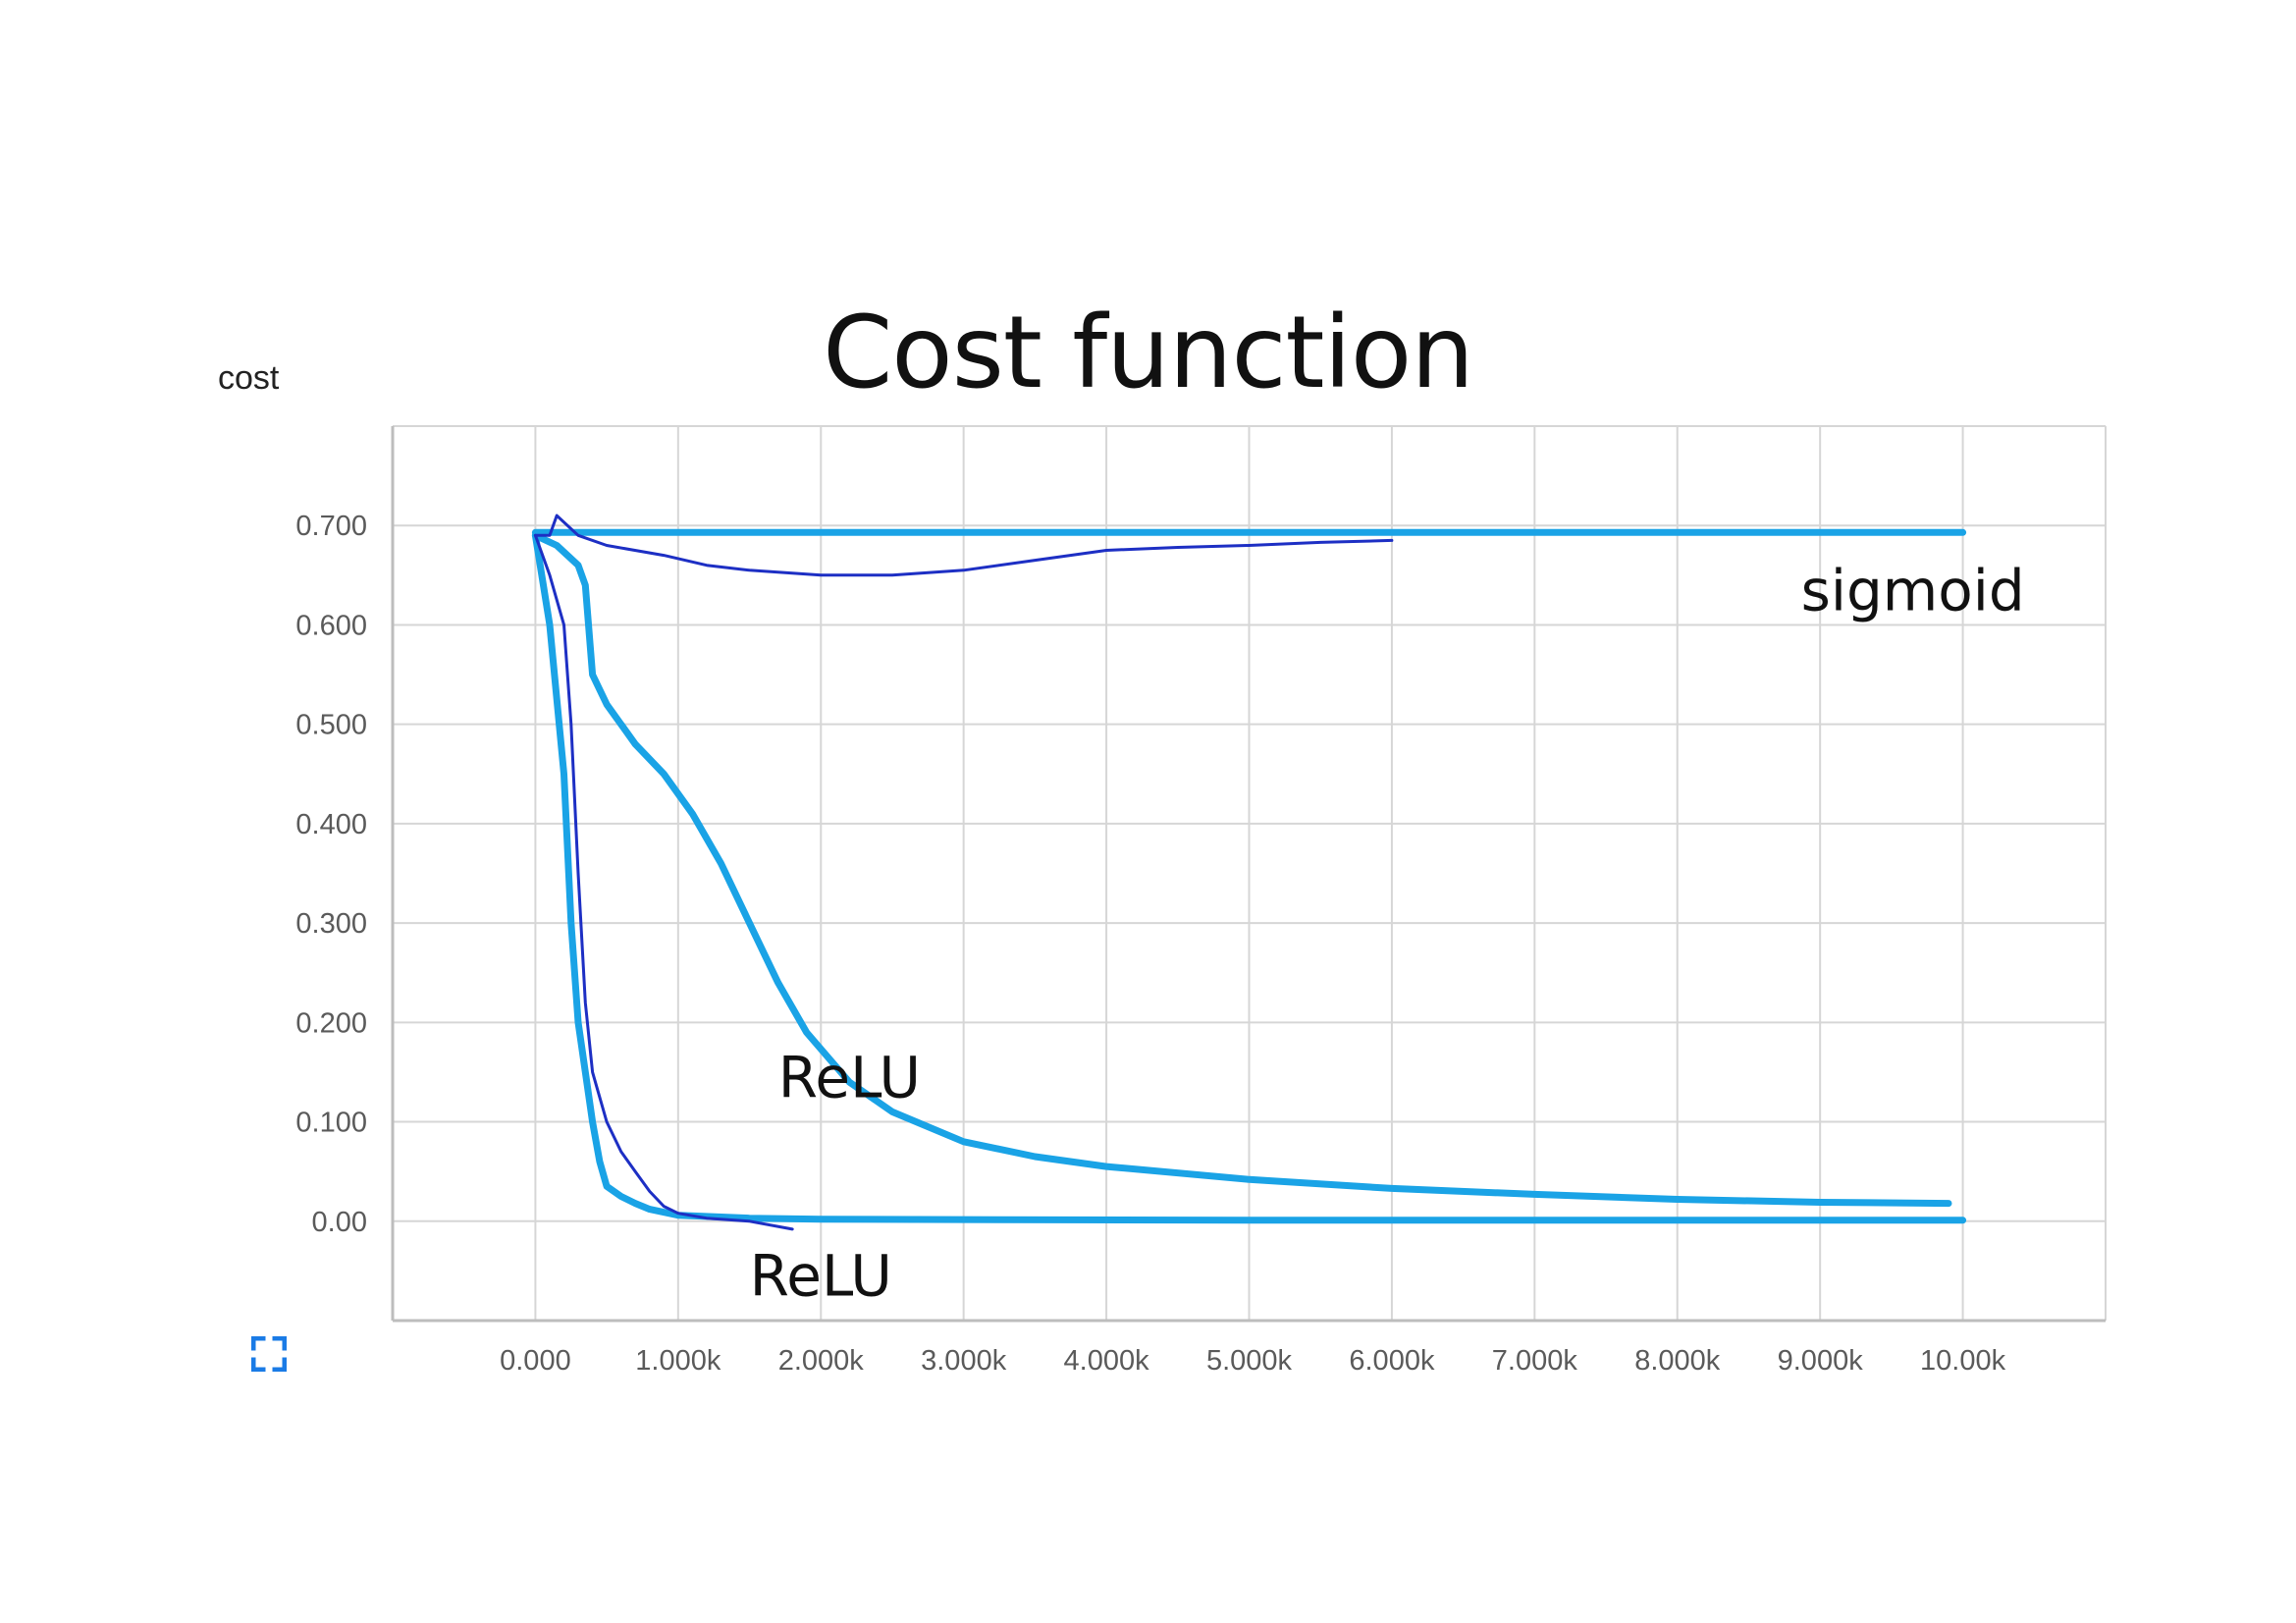 The width and height of the screenshot is (2296, 1623). Describe the element at coordinates (331, 625) in the screenshot. I see `y-tick-label: 0.600` at that location.